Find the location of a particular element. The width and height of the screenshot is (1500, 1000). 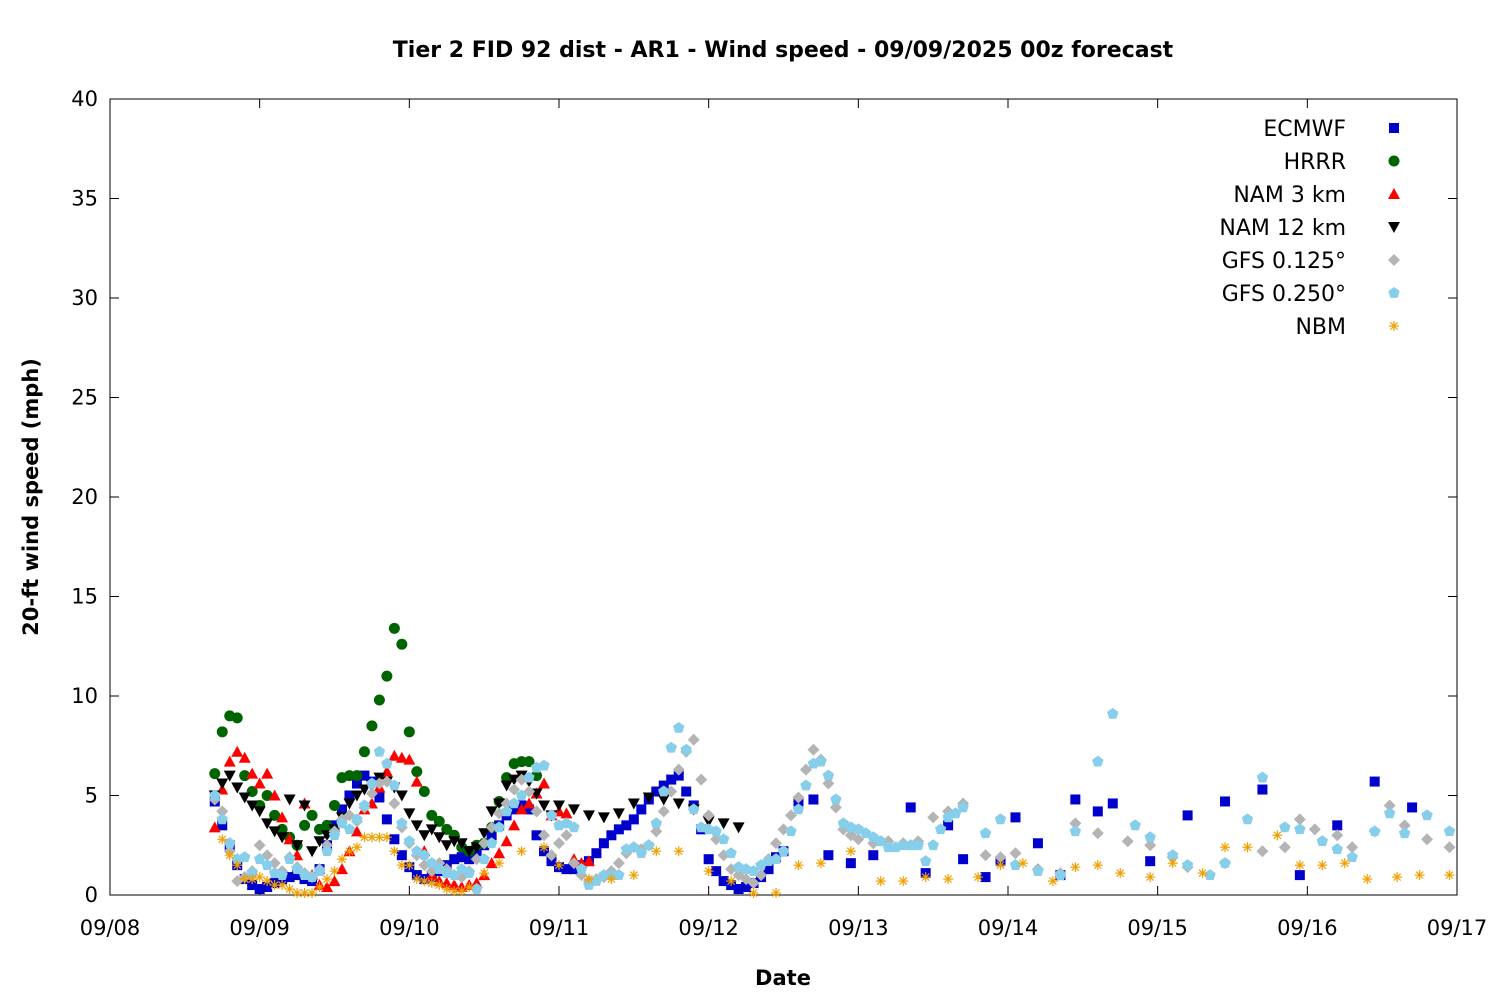

x-tick-label: 09/15 is located at coordinates (1157, 928).